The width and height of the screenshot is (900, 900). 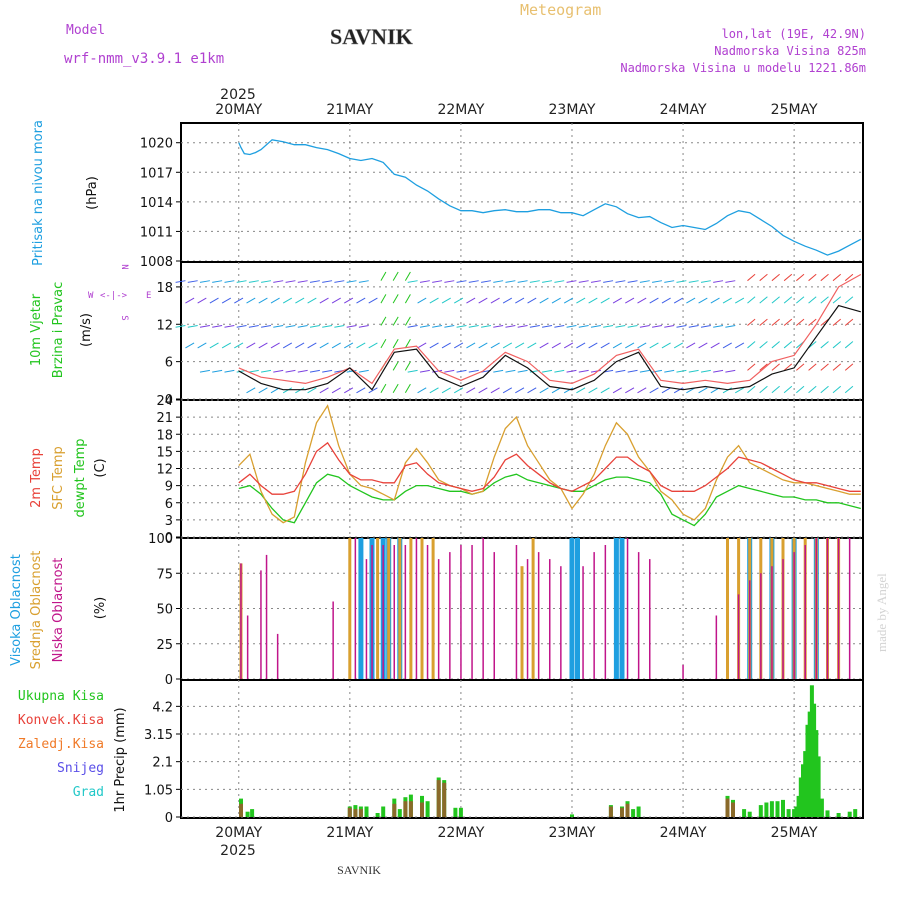 What do you see at coordinates (549, 468) in the screenshot?
I see `t2m-line` at bounding box center [549, 468].